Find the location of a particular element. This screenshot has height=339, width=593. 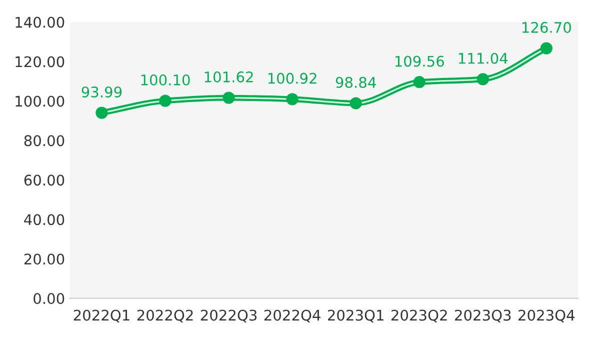

x-tick-label: 2022Q4 is located at coordinates (292, 316).